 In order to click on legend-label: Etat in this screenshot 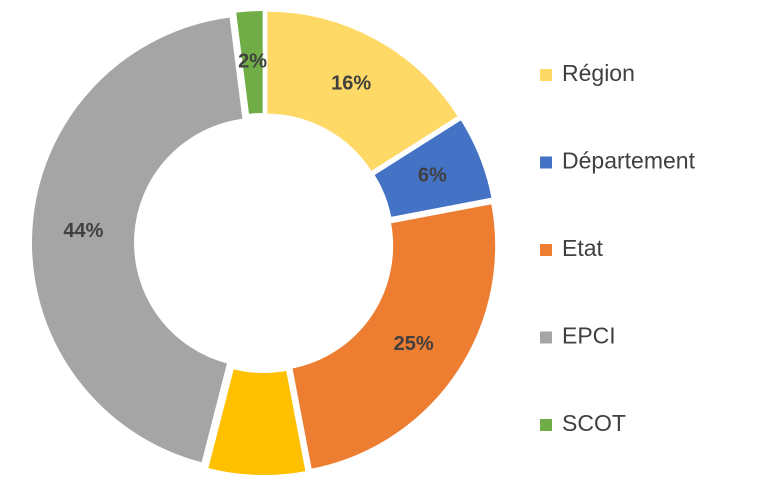, I will do `click(583, 248)`.